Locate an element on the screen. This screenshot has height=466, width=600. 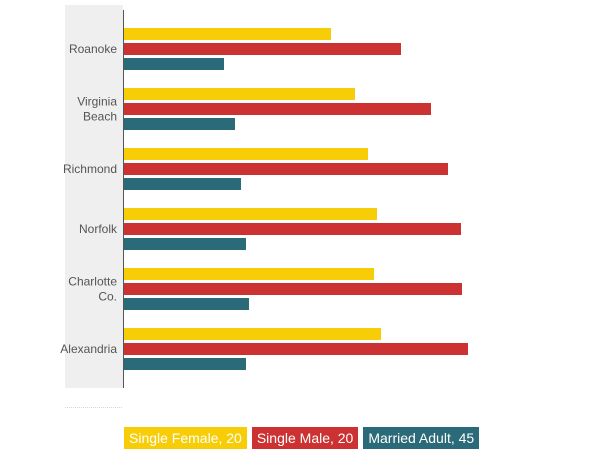
category-label-richmond: Richmond is located at coordinates (90, 169).